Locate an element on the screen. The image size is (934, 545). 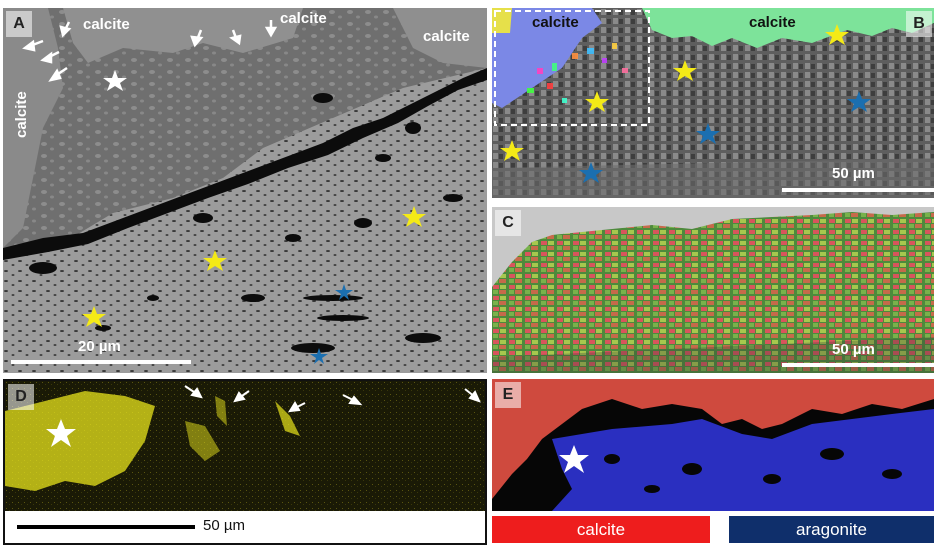
scale-bar-b is located at coordinates (858, 190).